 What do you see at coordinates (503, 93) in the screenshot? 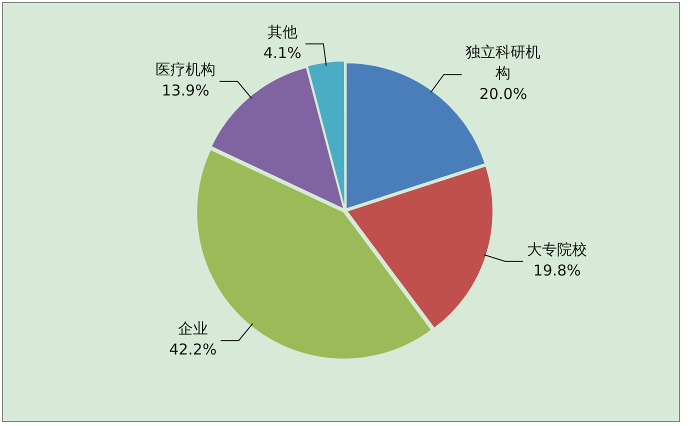
I see `data-label: 20.0%` at bounding box center [503, 93].